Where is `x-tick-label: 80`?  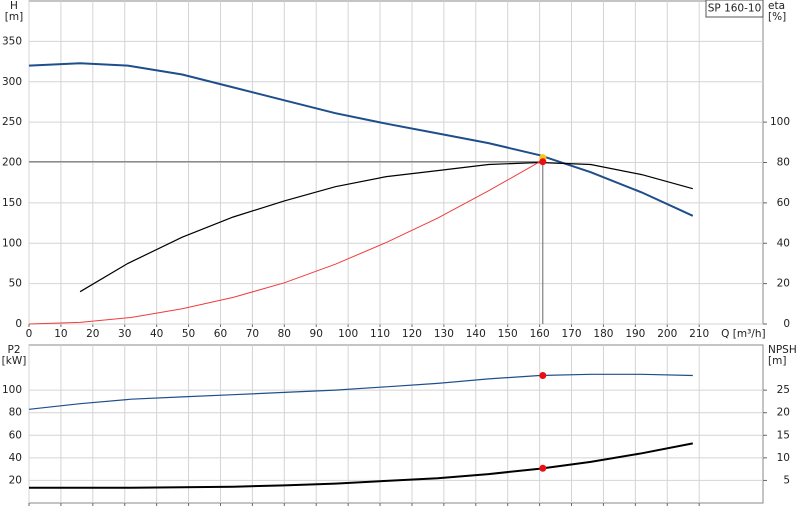 x-tick-label: 80 is located at coordinates (284, 334).